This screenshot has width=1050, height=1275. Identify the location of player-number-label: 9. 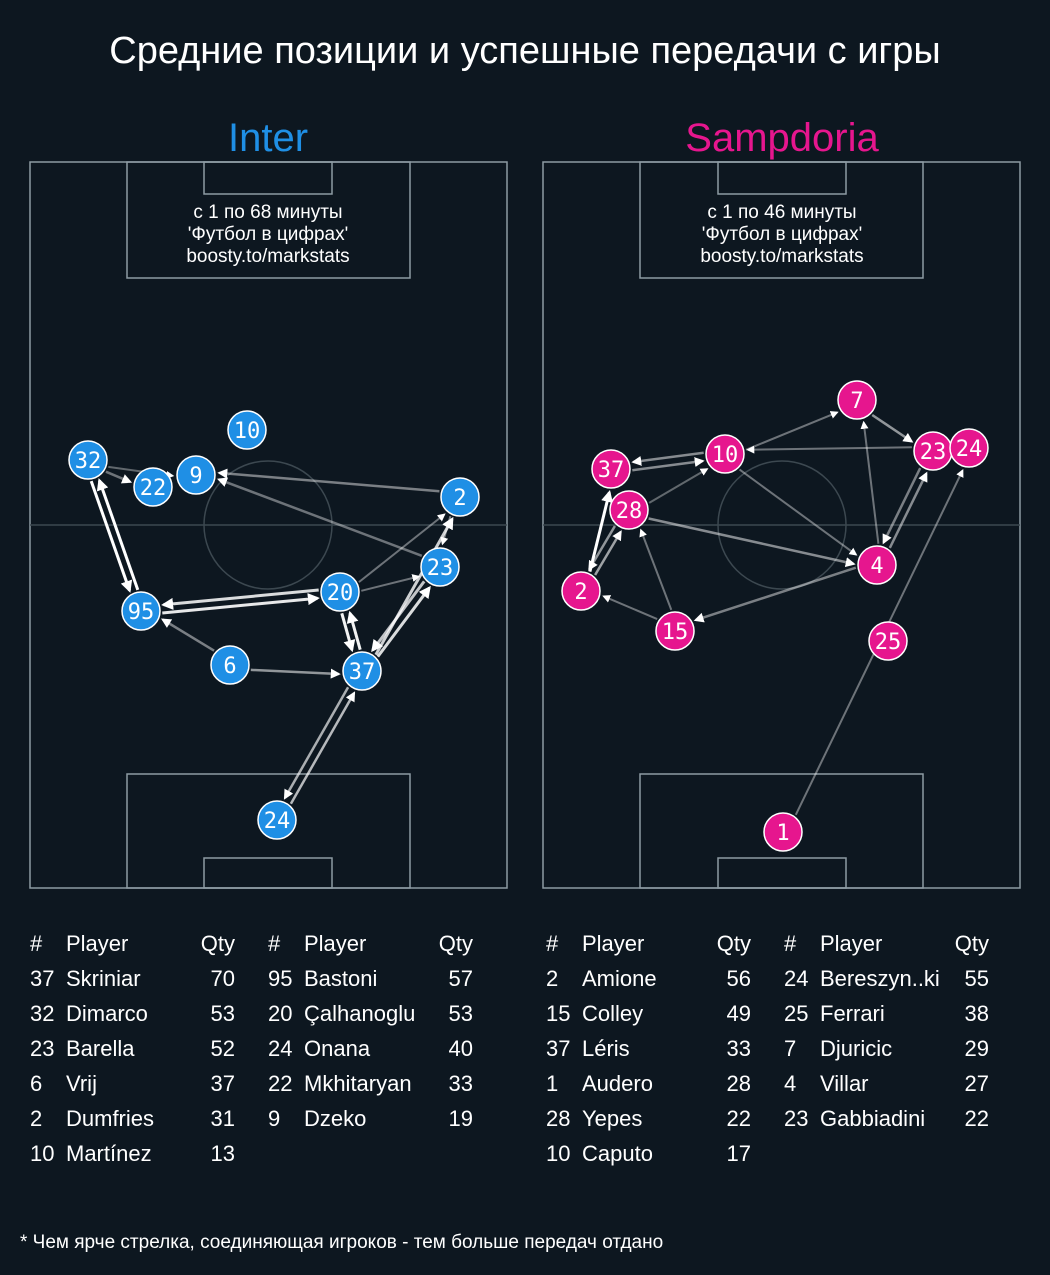
(195, 476).